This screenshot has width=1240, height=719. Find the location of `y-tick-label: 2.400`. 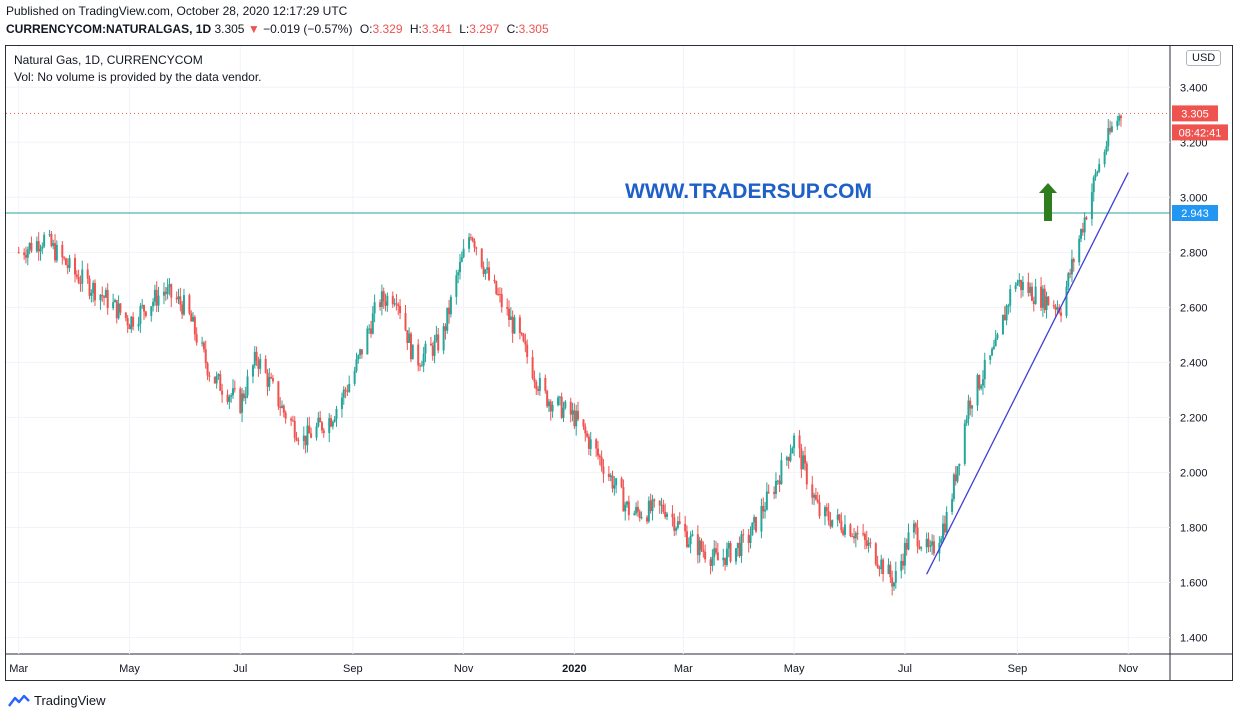

y-tick-label: 2.400 is located at coordinates (1194, 363).